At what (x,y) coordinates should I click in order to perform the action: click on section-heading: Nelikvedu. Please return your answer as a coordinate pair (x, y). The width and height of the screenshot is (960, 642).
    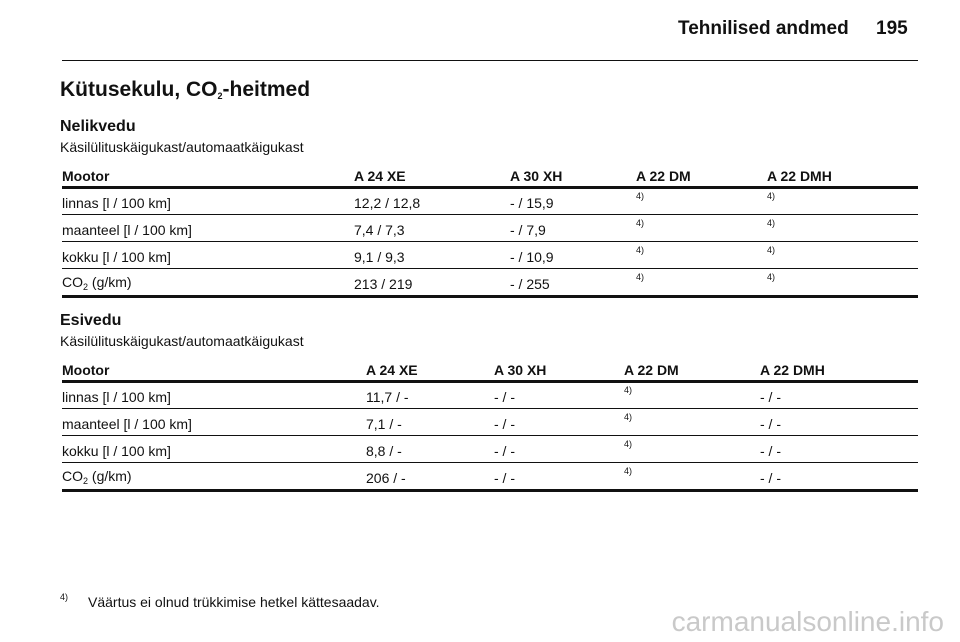
    Looking at the image, I should click on (98, 126).